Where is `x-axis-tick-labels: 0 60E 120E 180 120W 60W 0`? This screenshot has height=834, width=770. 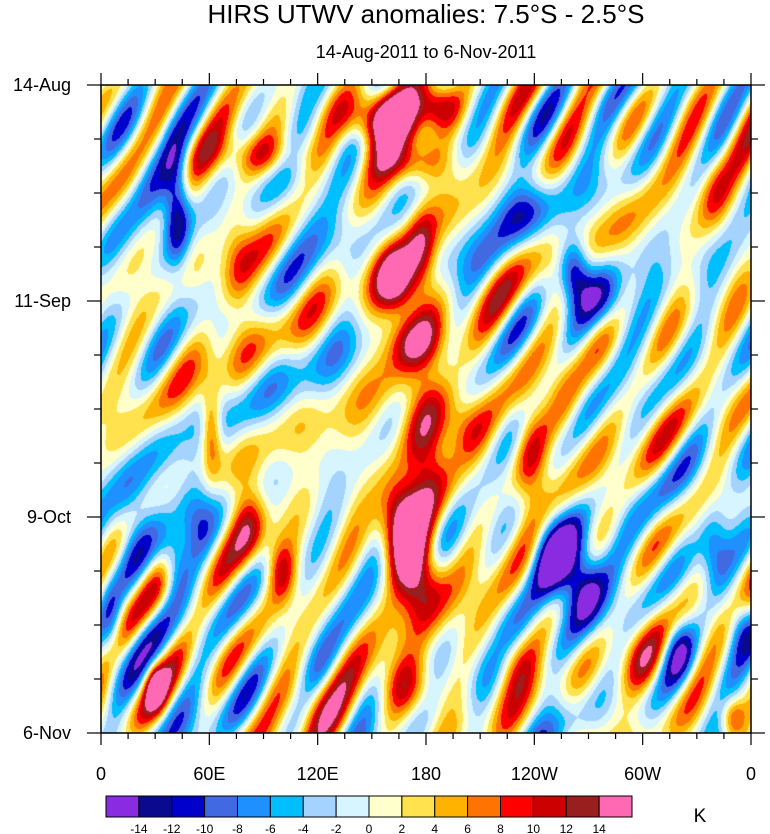
x-axis-tick-labels: 0 60E 120E 180 120W 60W 0 is located at coordinates (426, 774).